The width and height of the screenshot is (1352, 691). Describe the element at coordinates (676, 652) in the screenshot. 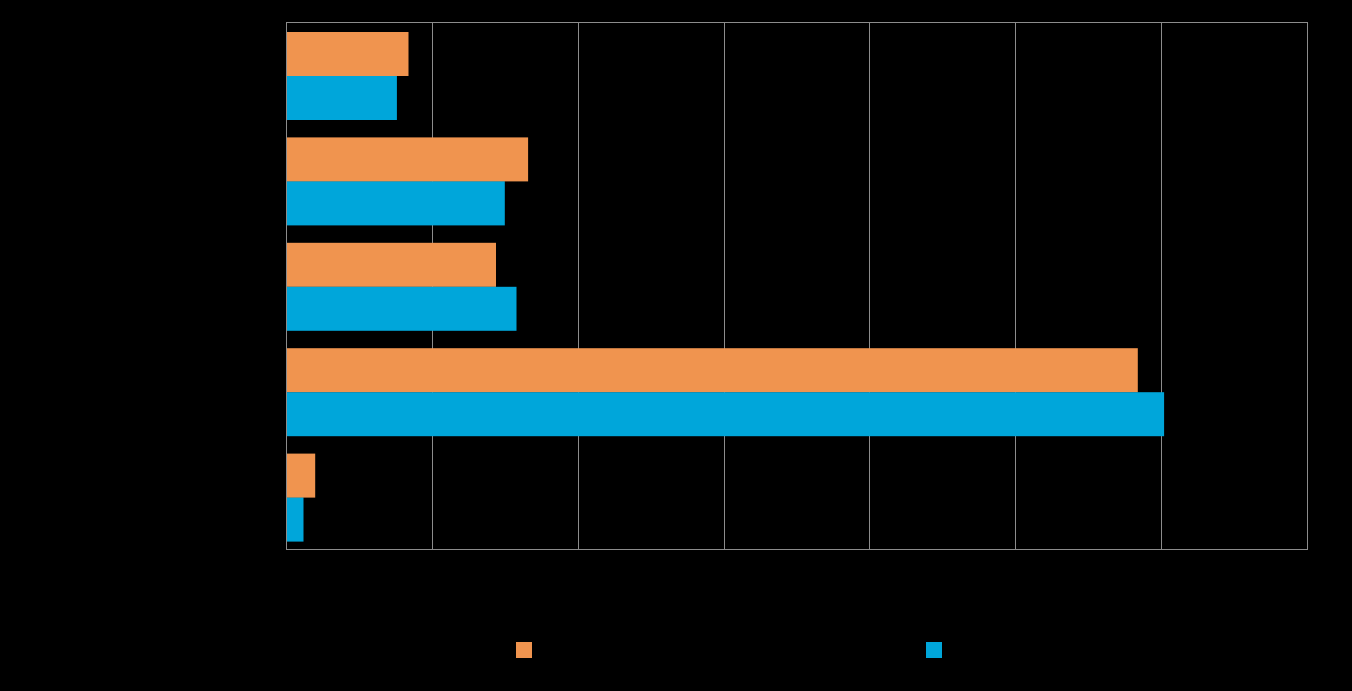

I see `legend` at that location.